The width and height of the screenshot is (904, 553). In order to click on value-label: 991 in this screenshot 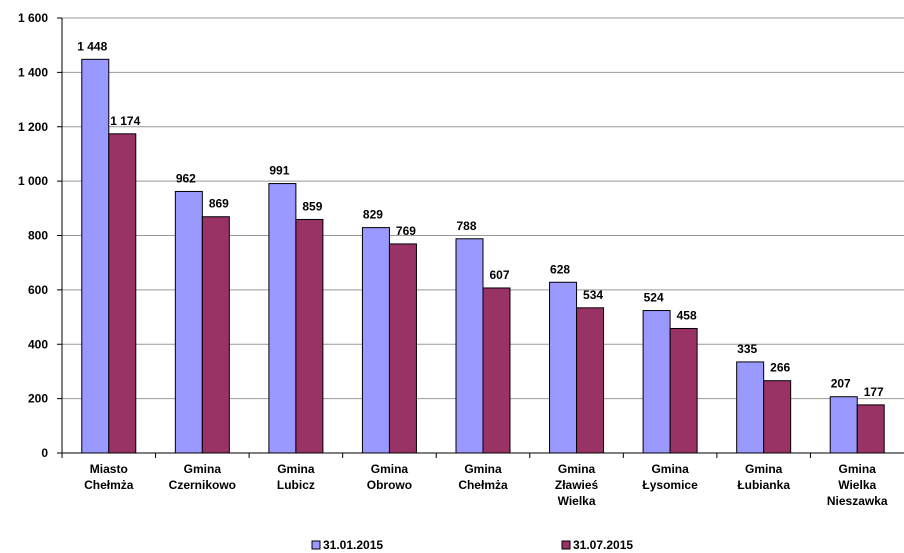, I will do `click(279, 171)`.